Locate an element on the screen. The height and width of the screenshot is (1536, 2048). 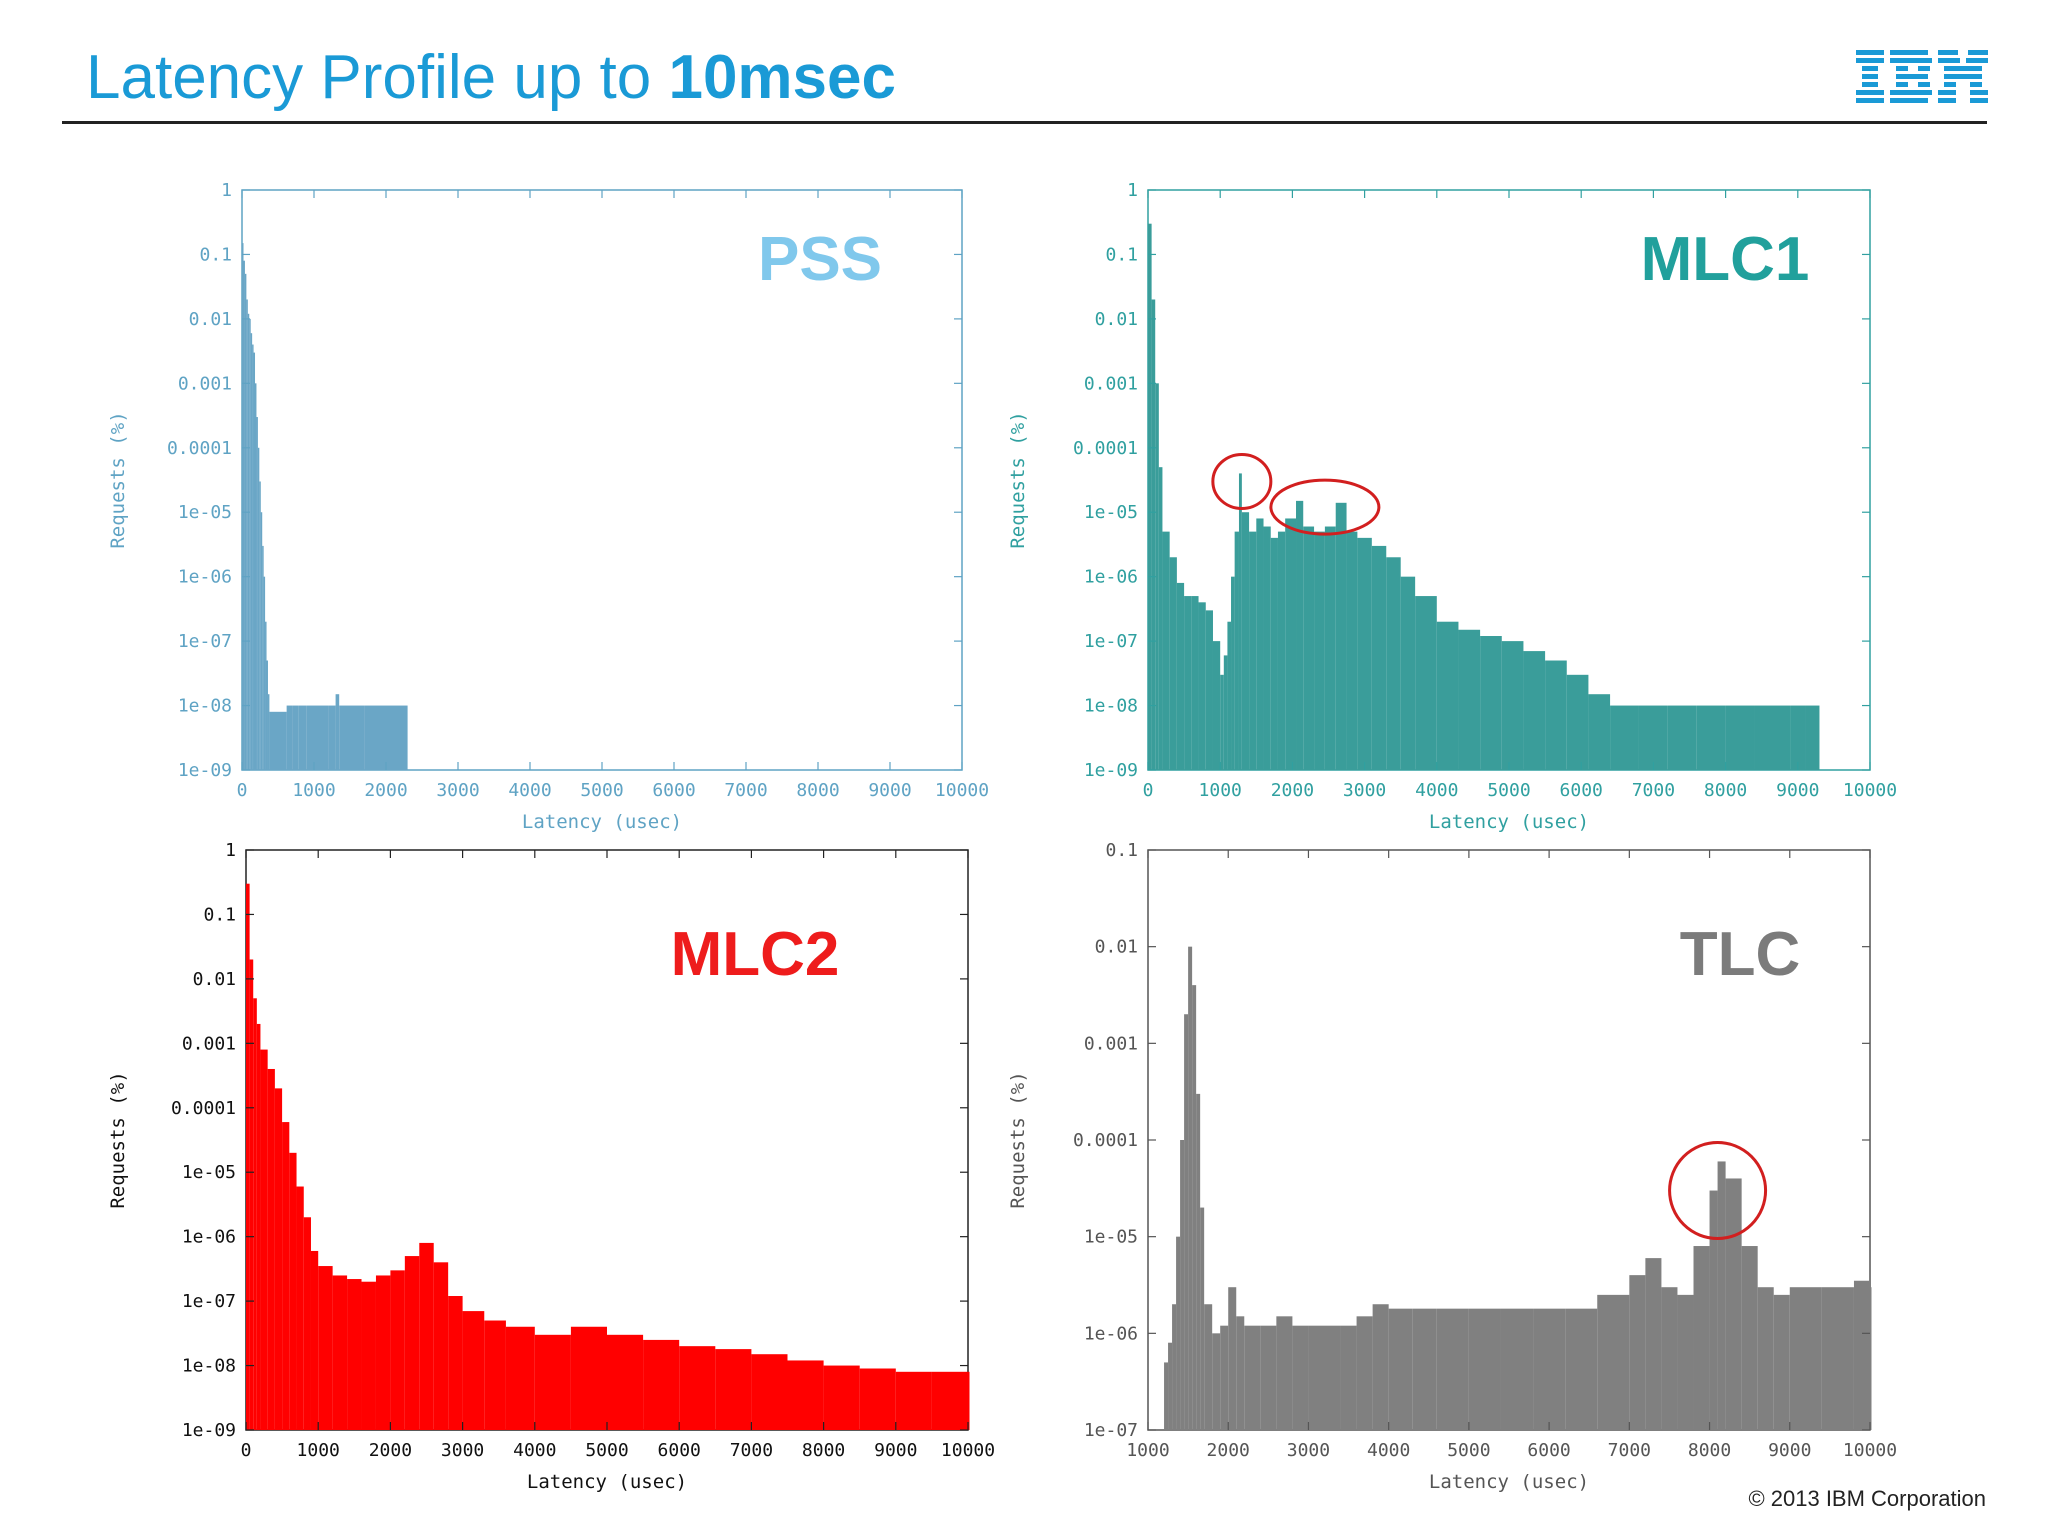
chart-title: MLC1 is located at coordinates (1725, 259).